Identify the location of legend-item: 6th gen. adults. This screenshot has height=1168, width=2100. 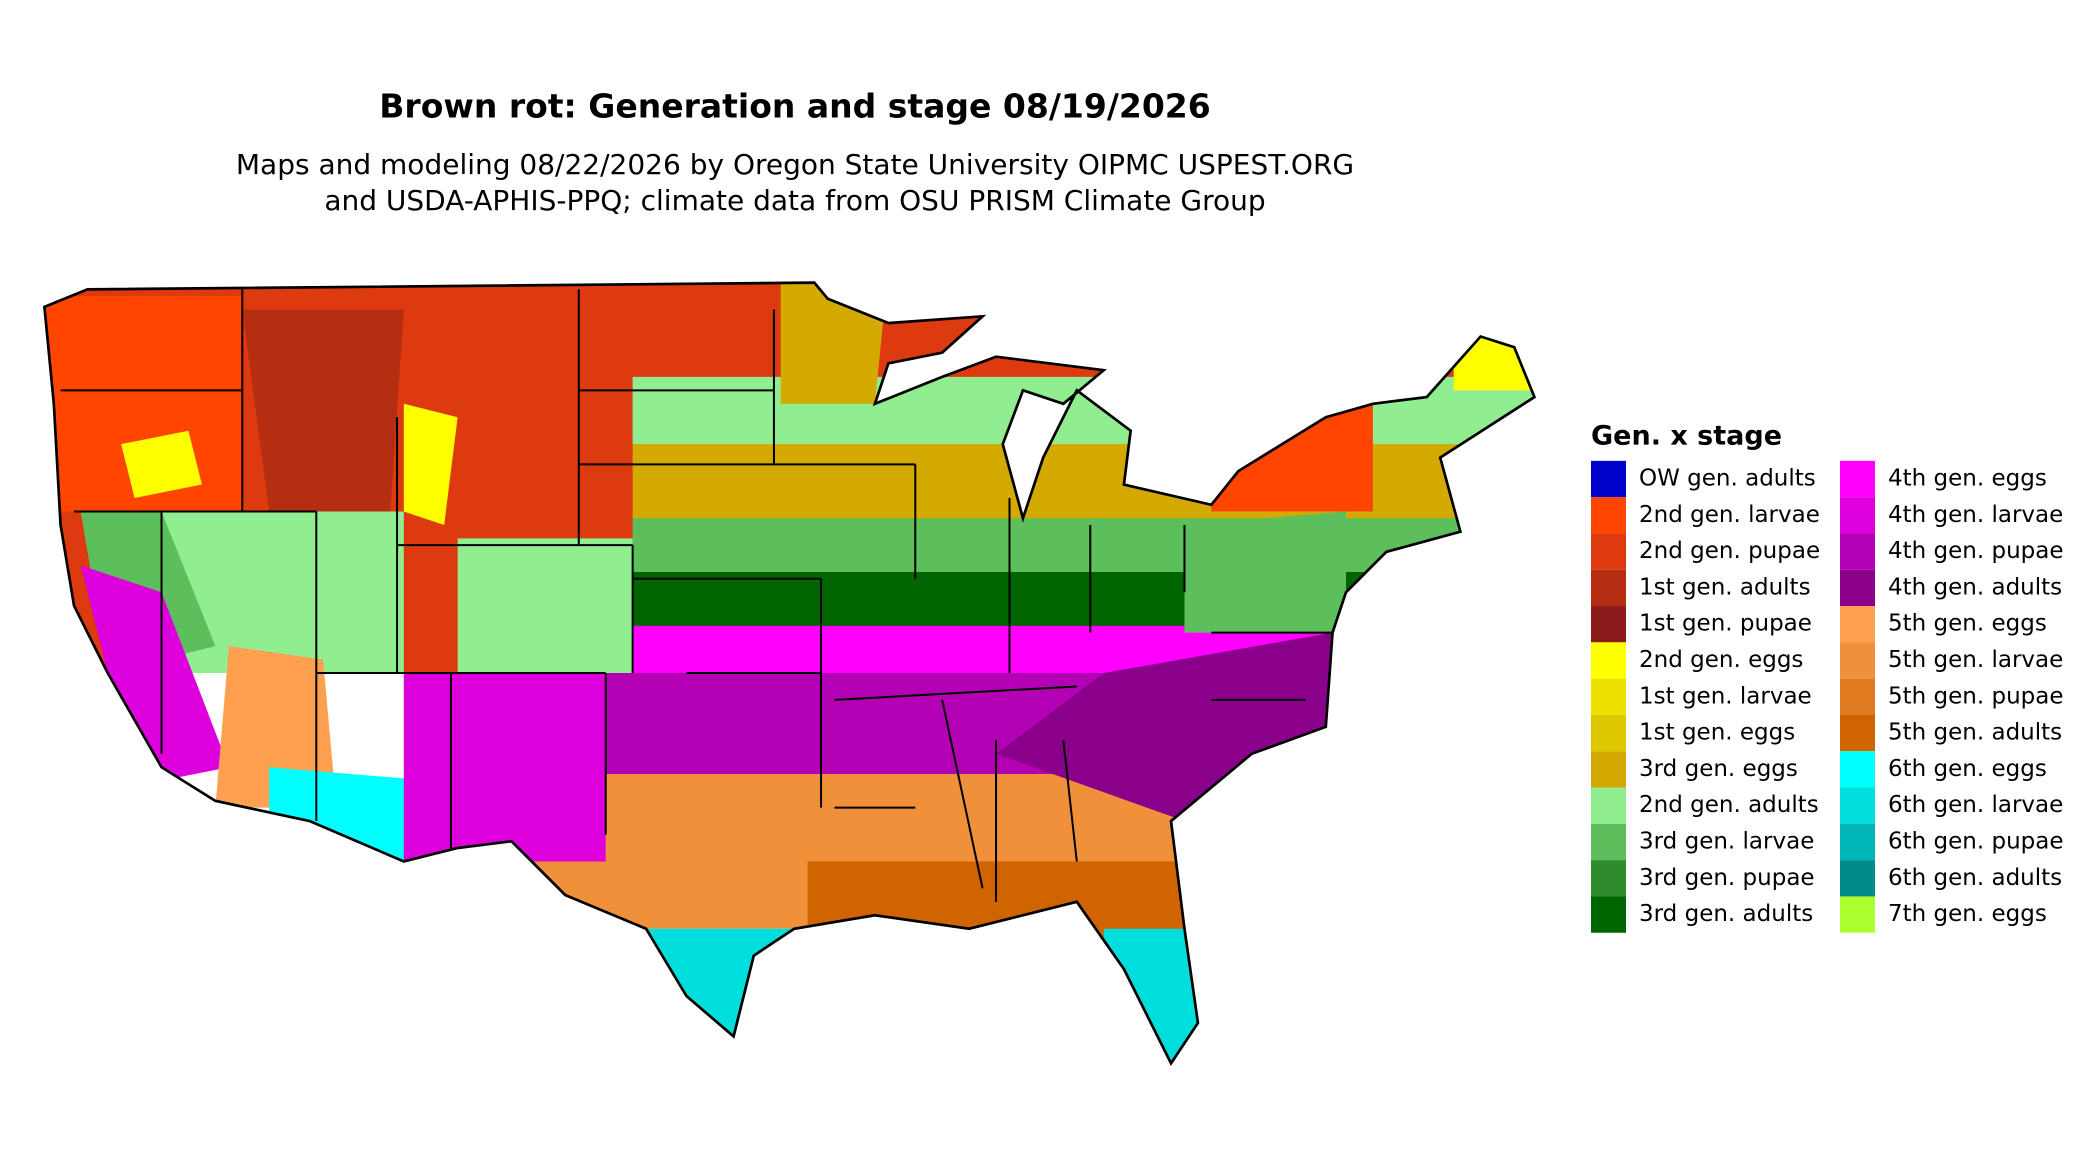
(1951, 878).